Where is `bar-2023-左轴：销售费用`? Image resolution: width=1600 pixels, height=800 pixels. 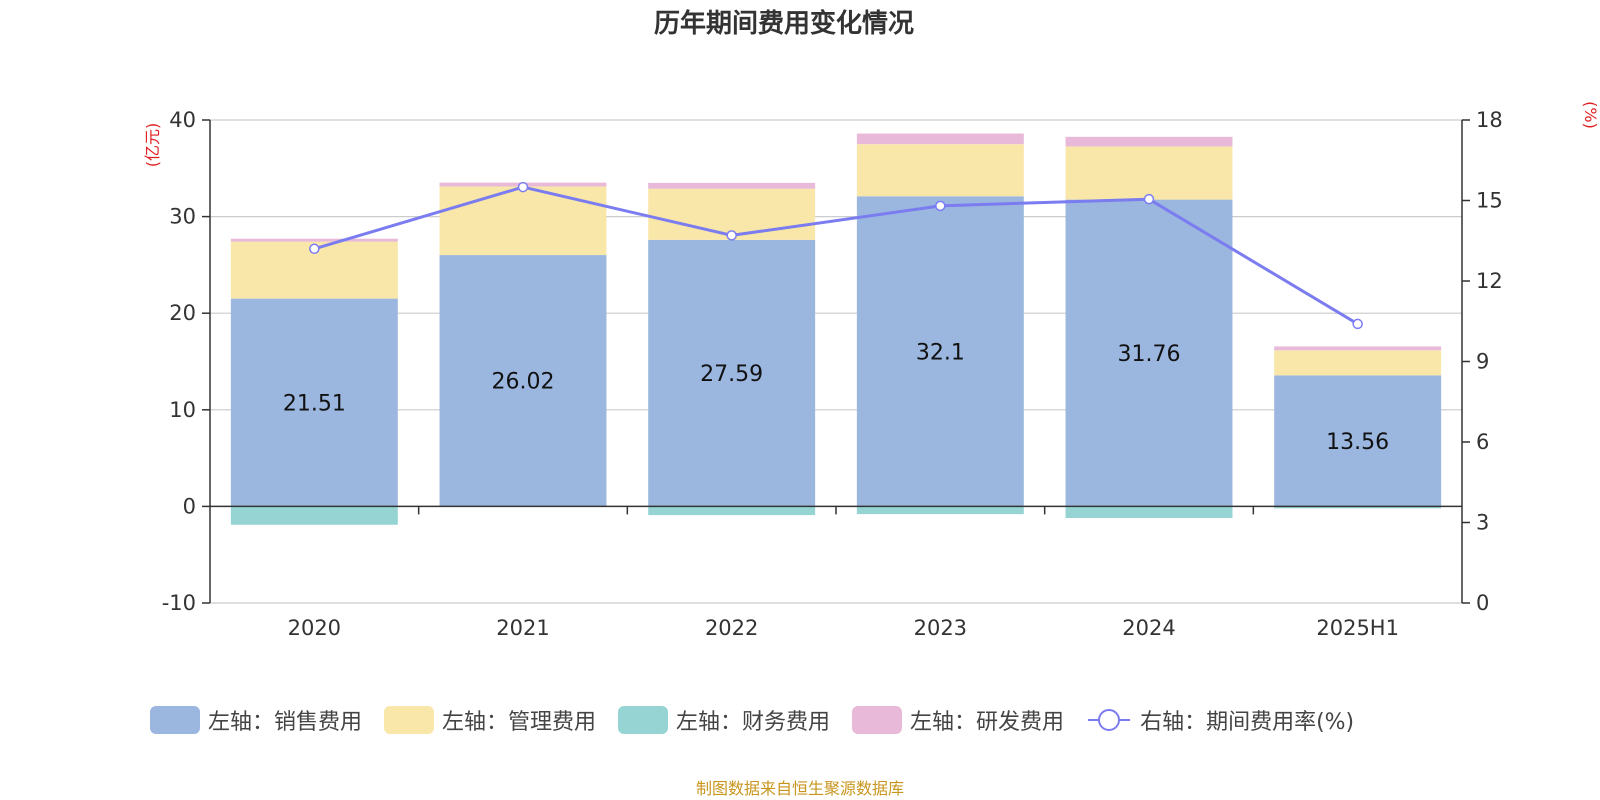 bar-2023-左轴：销售费用 is located at coordinates (940, 351).